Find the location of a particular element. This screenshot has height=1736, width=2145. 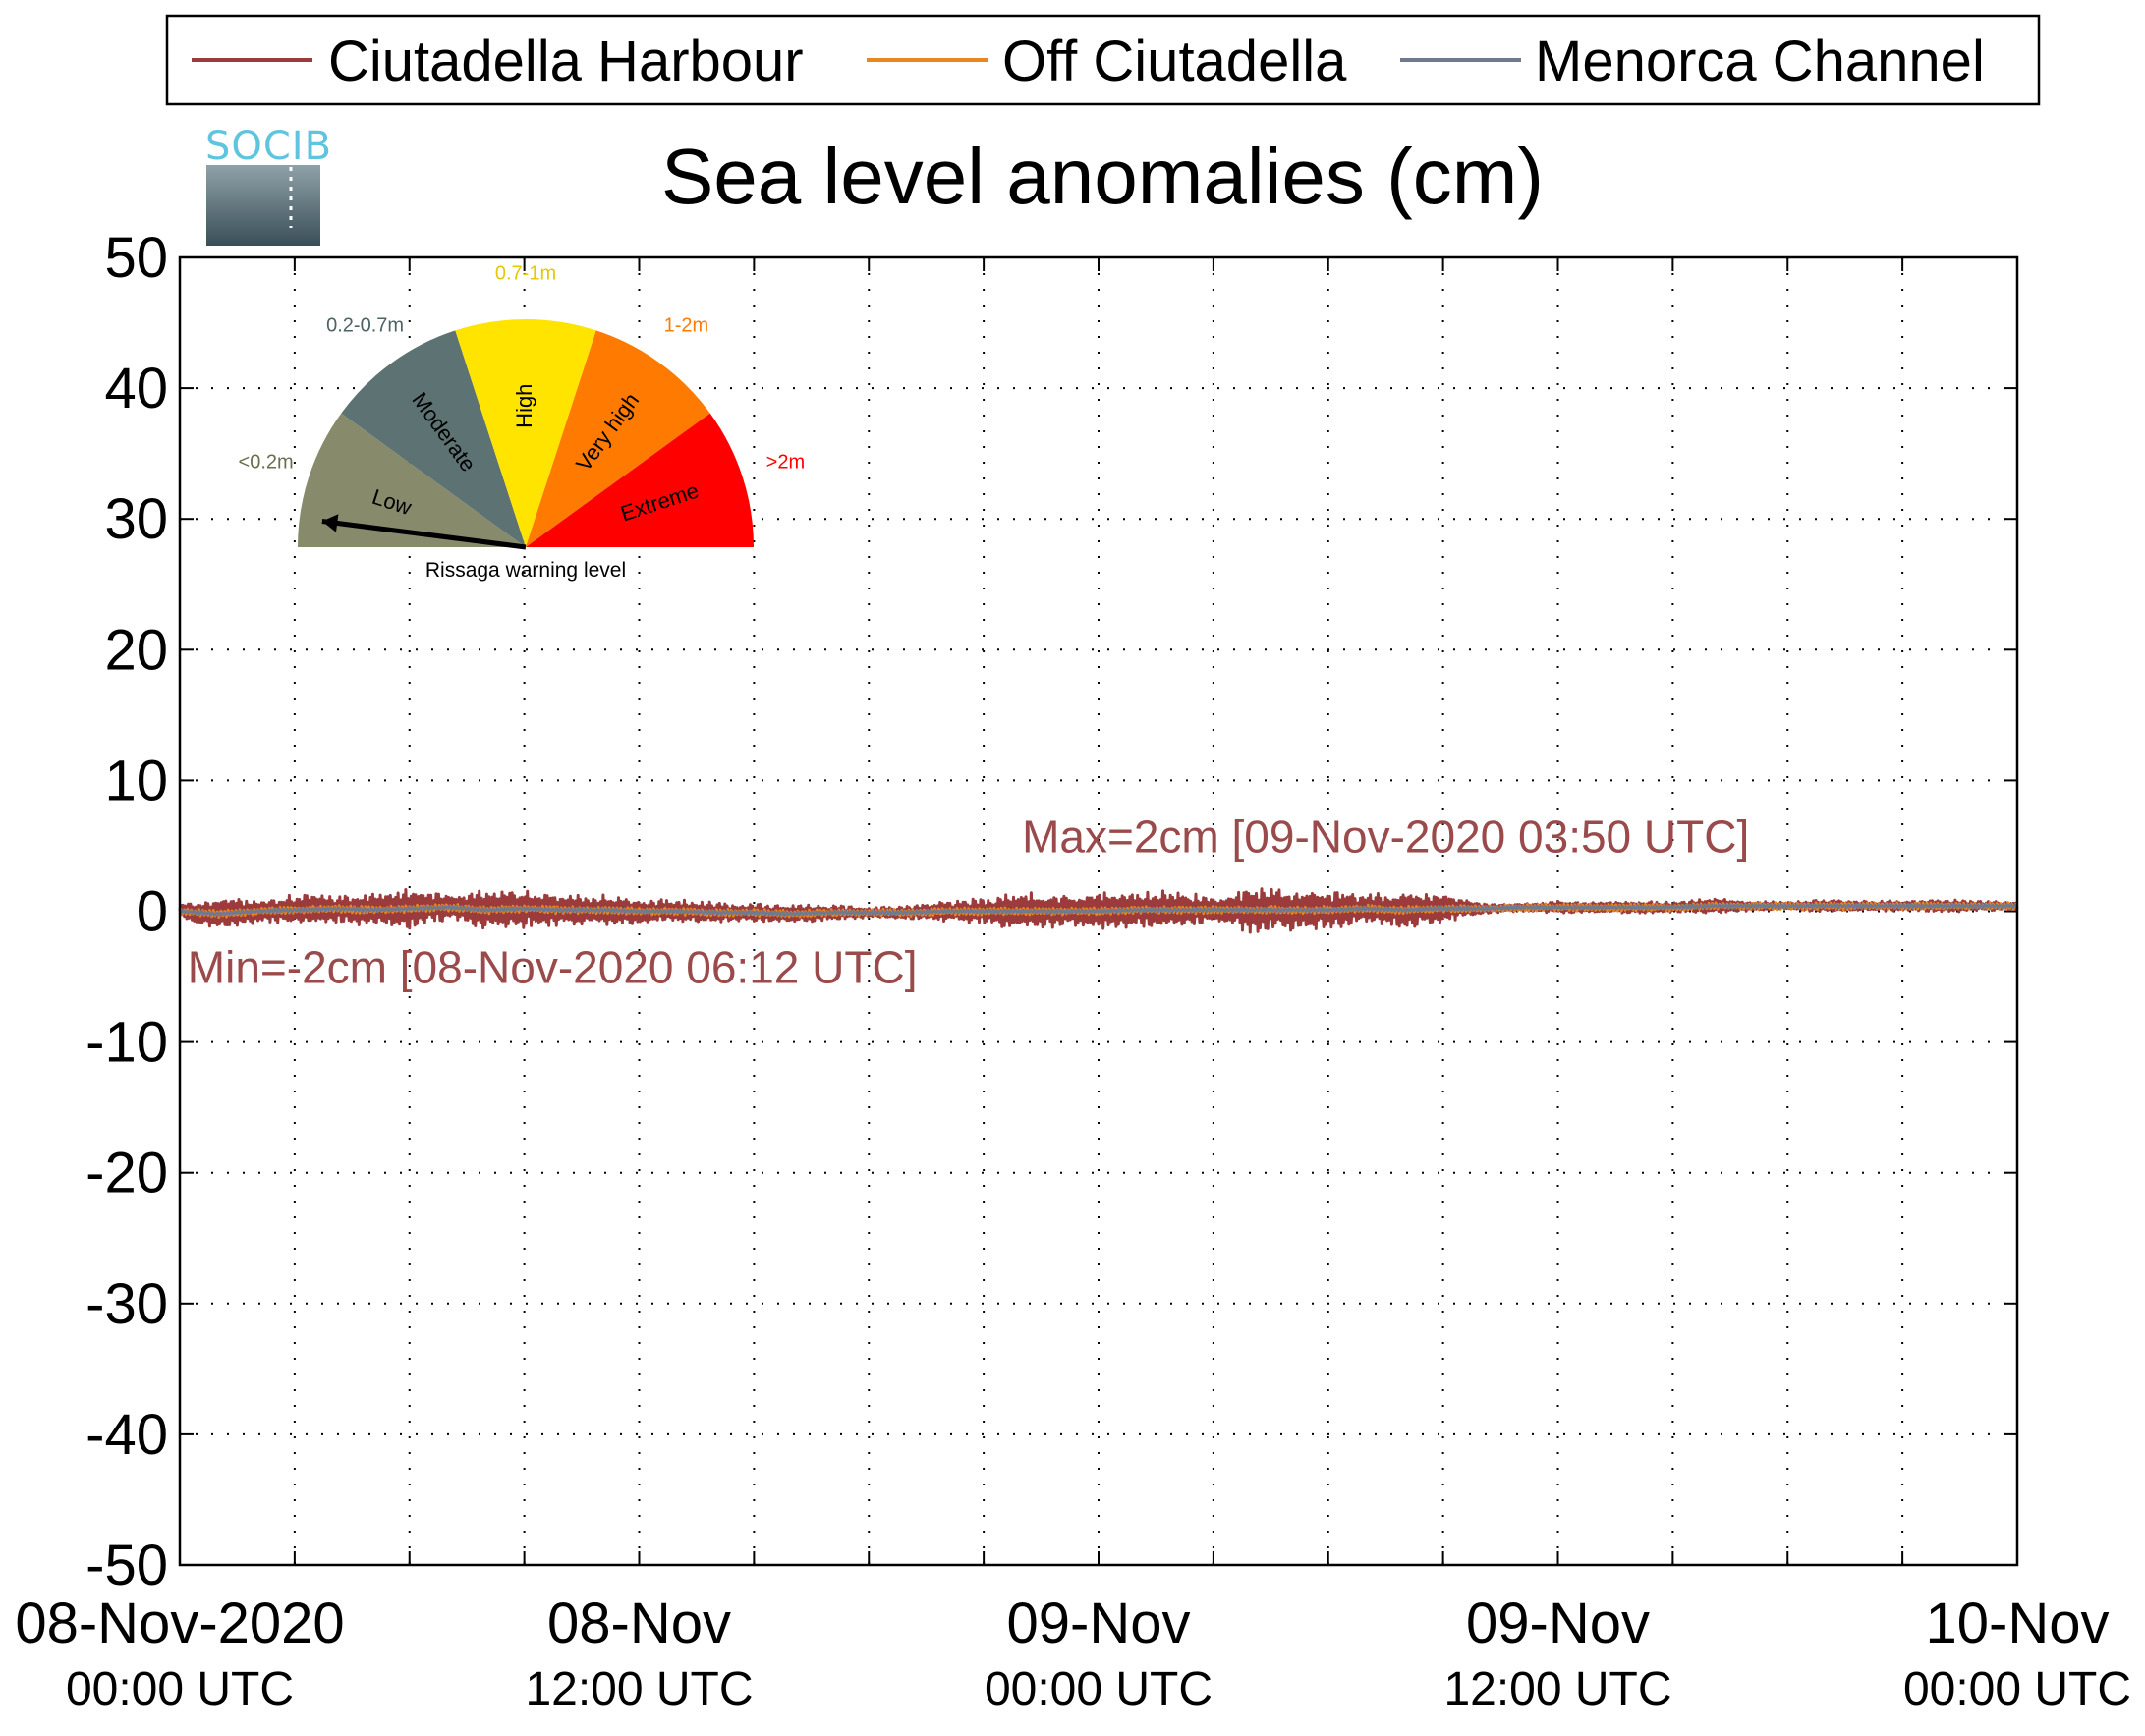

gauge-segment-label: High is located at coordinates (524, 406).